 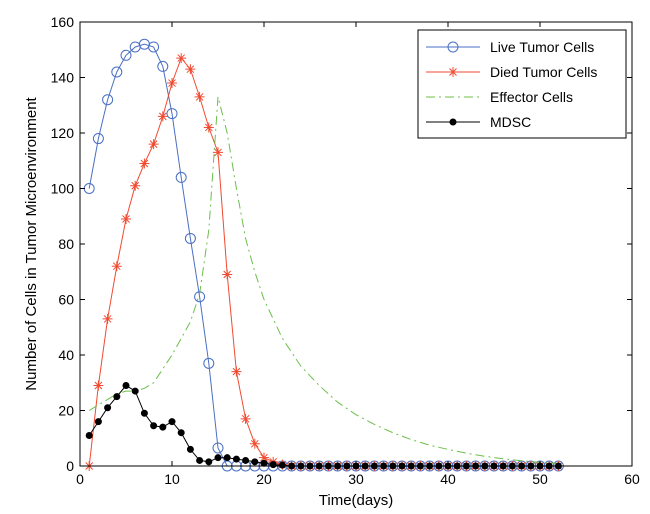 What do you see at coordinates (632, 479) in the screenshot?
I see `x-tick-label: 60` at bounding box center [632, 479].